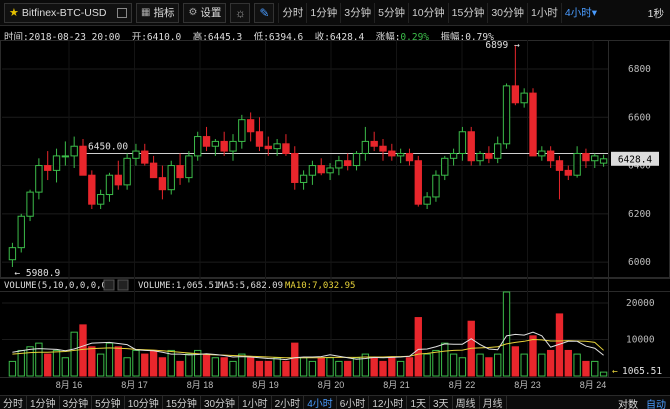 The width and height of the screenshot is (670, 409). What do you see at coordinates (255, 402) in the screenshot?
I see `bottom-interval-7: 1小时` at bounding box center [255, 402].